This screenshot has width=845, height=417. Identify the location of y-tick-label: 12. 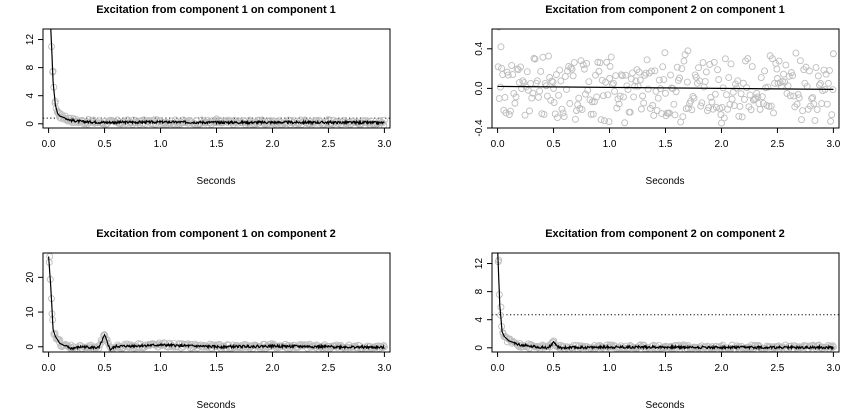
(30, 40).